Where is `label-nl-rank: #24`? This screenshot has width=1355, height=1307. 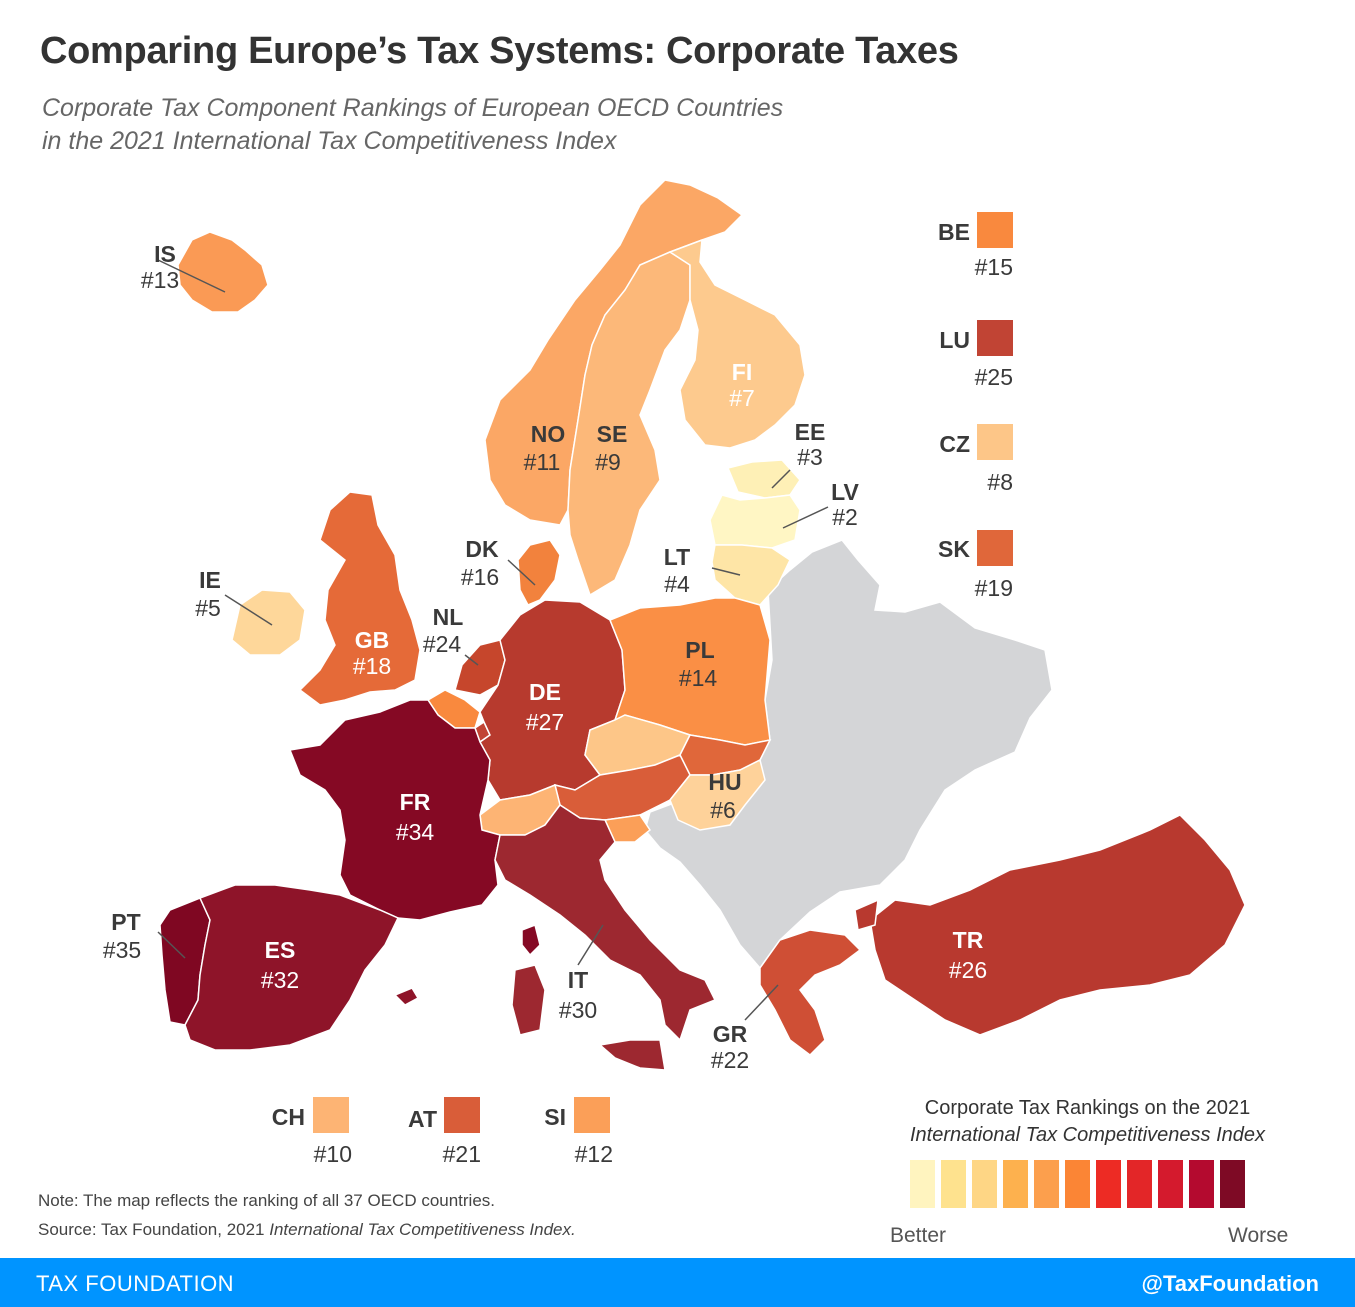
label-nl-rank: #24 is located at coordinates (442, 644).